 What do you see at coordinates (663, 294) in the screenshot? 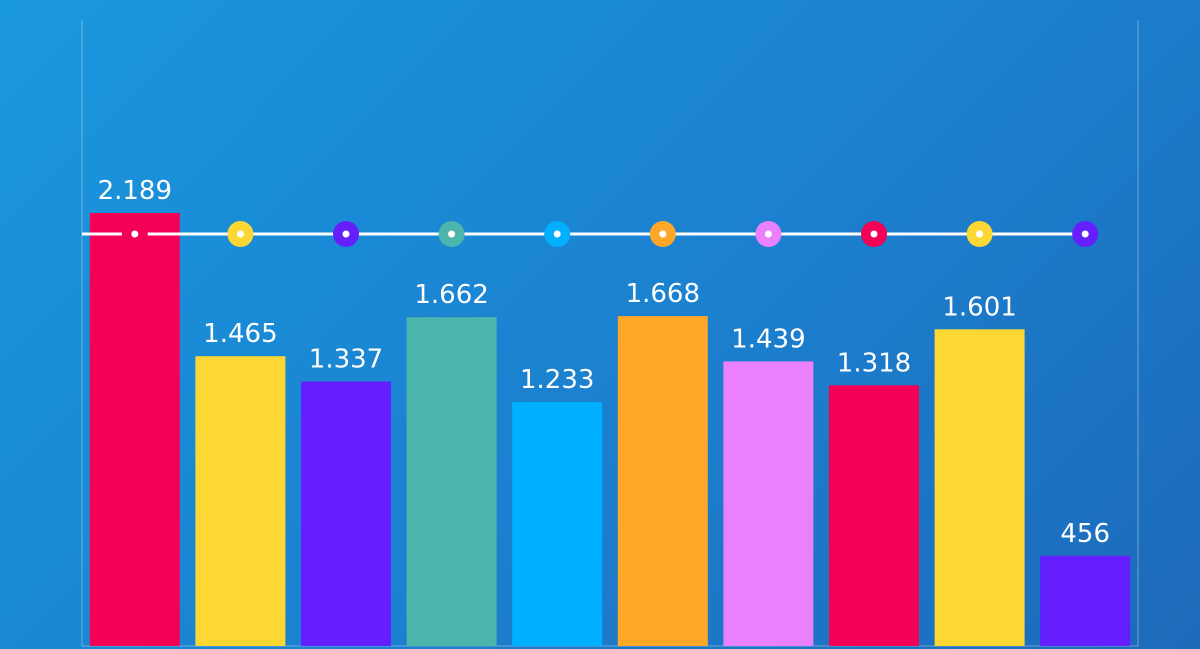
I see `data-label-6: 1.668` at bounding box center [663, 294].